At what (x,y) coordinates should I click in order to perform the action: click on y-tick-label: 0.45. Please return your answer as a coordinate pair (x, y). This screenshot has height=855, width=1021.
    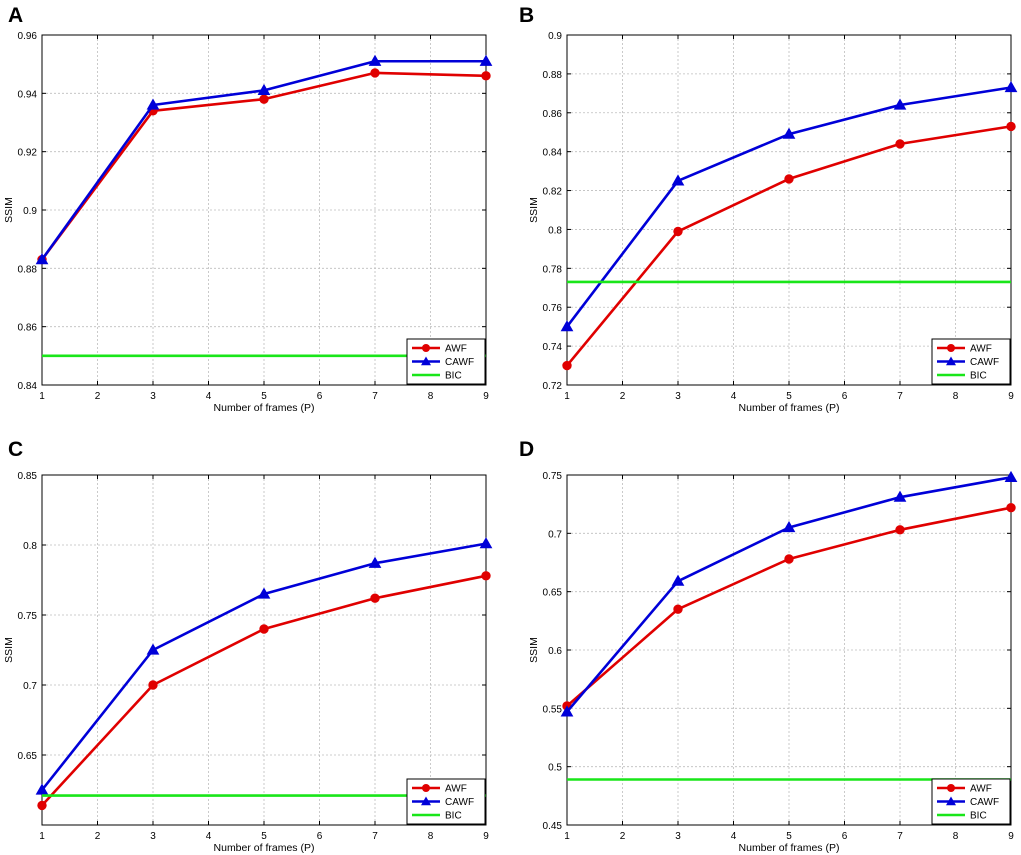
    Looking at the image, I should click on (553, 826).